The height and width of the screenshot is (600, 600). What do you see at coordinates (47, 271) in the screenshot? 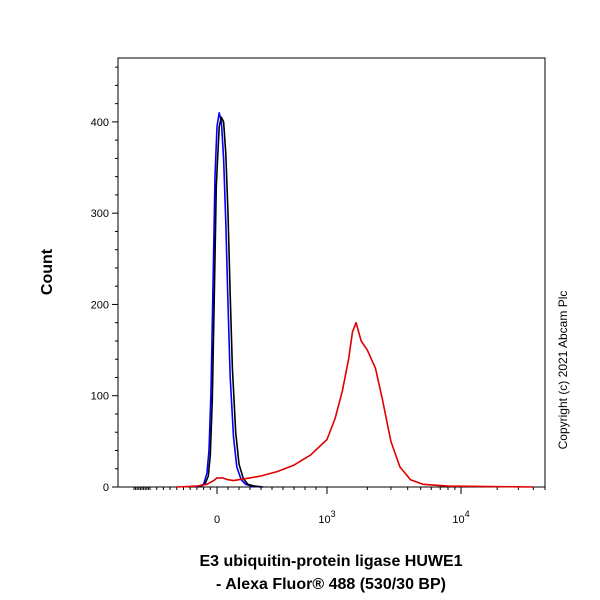
I see `y-axis-title: Count` at bounding box center [47, 271].